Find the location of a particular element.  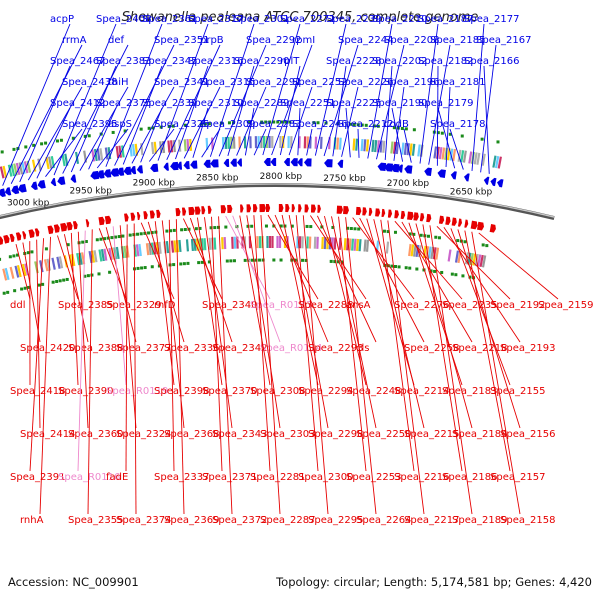

position-tick-label: 2800 kbp is located at coordinates (281, 177).